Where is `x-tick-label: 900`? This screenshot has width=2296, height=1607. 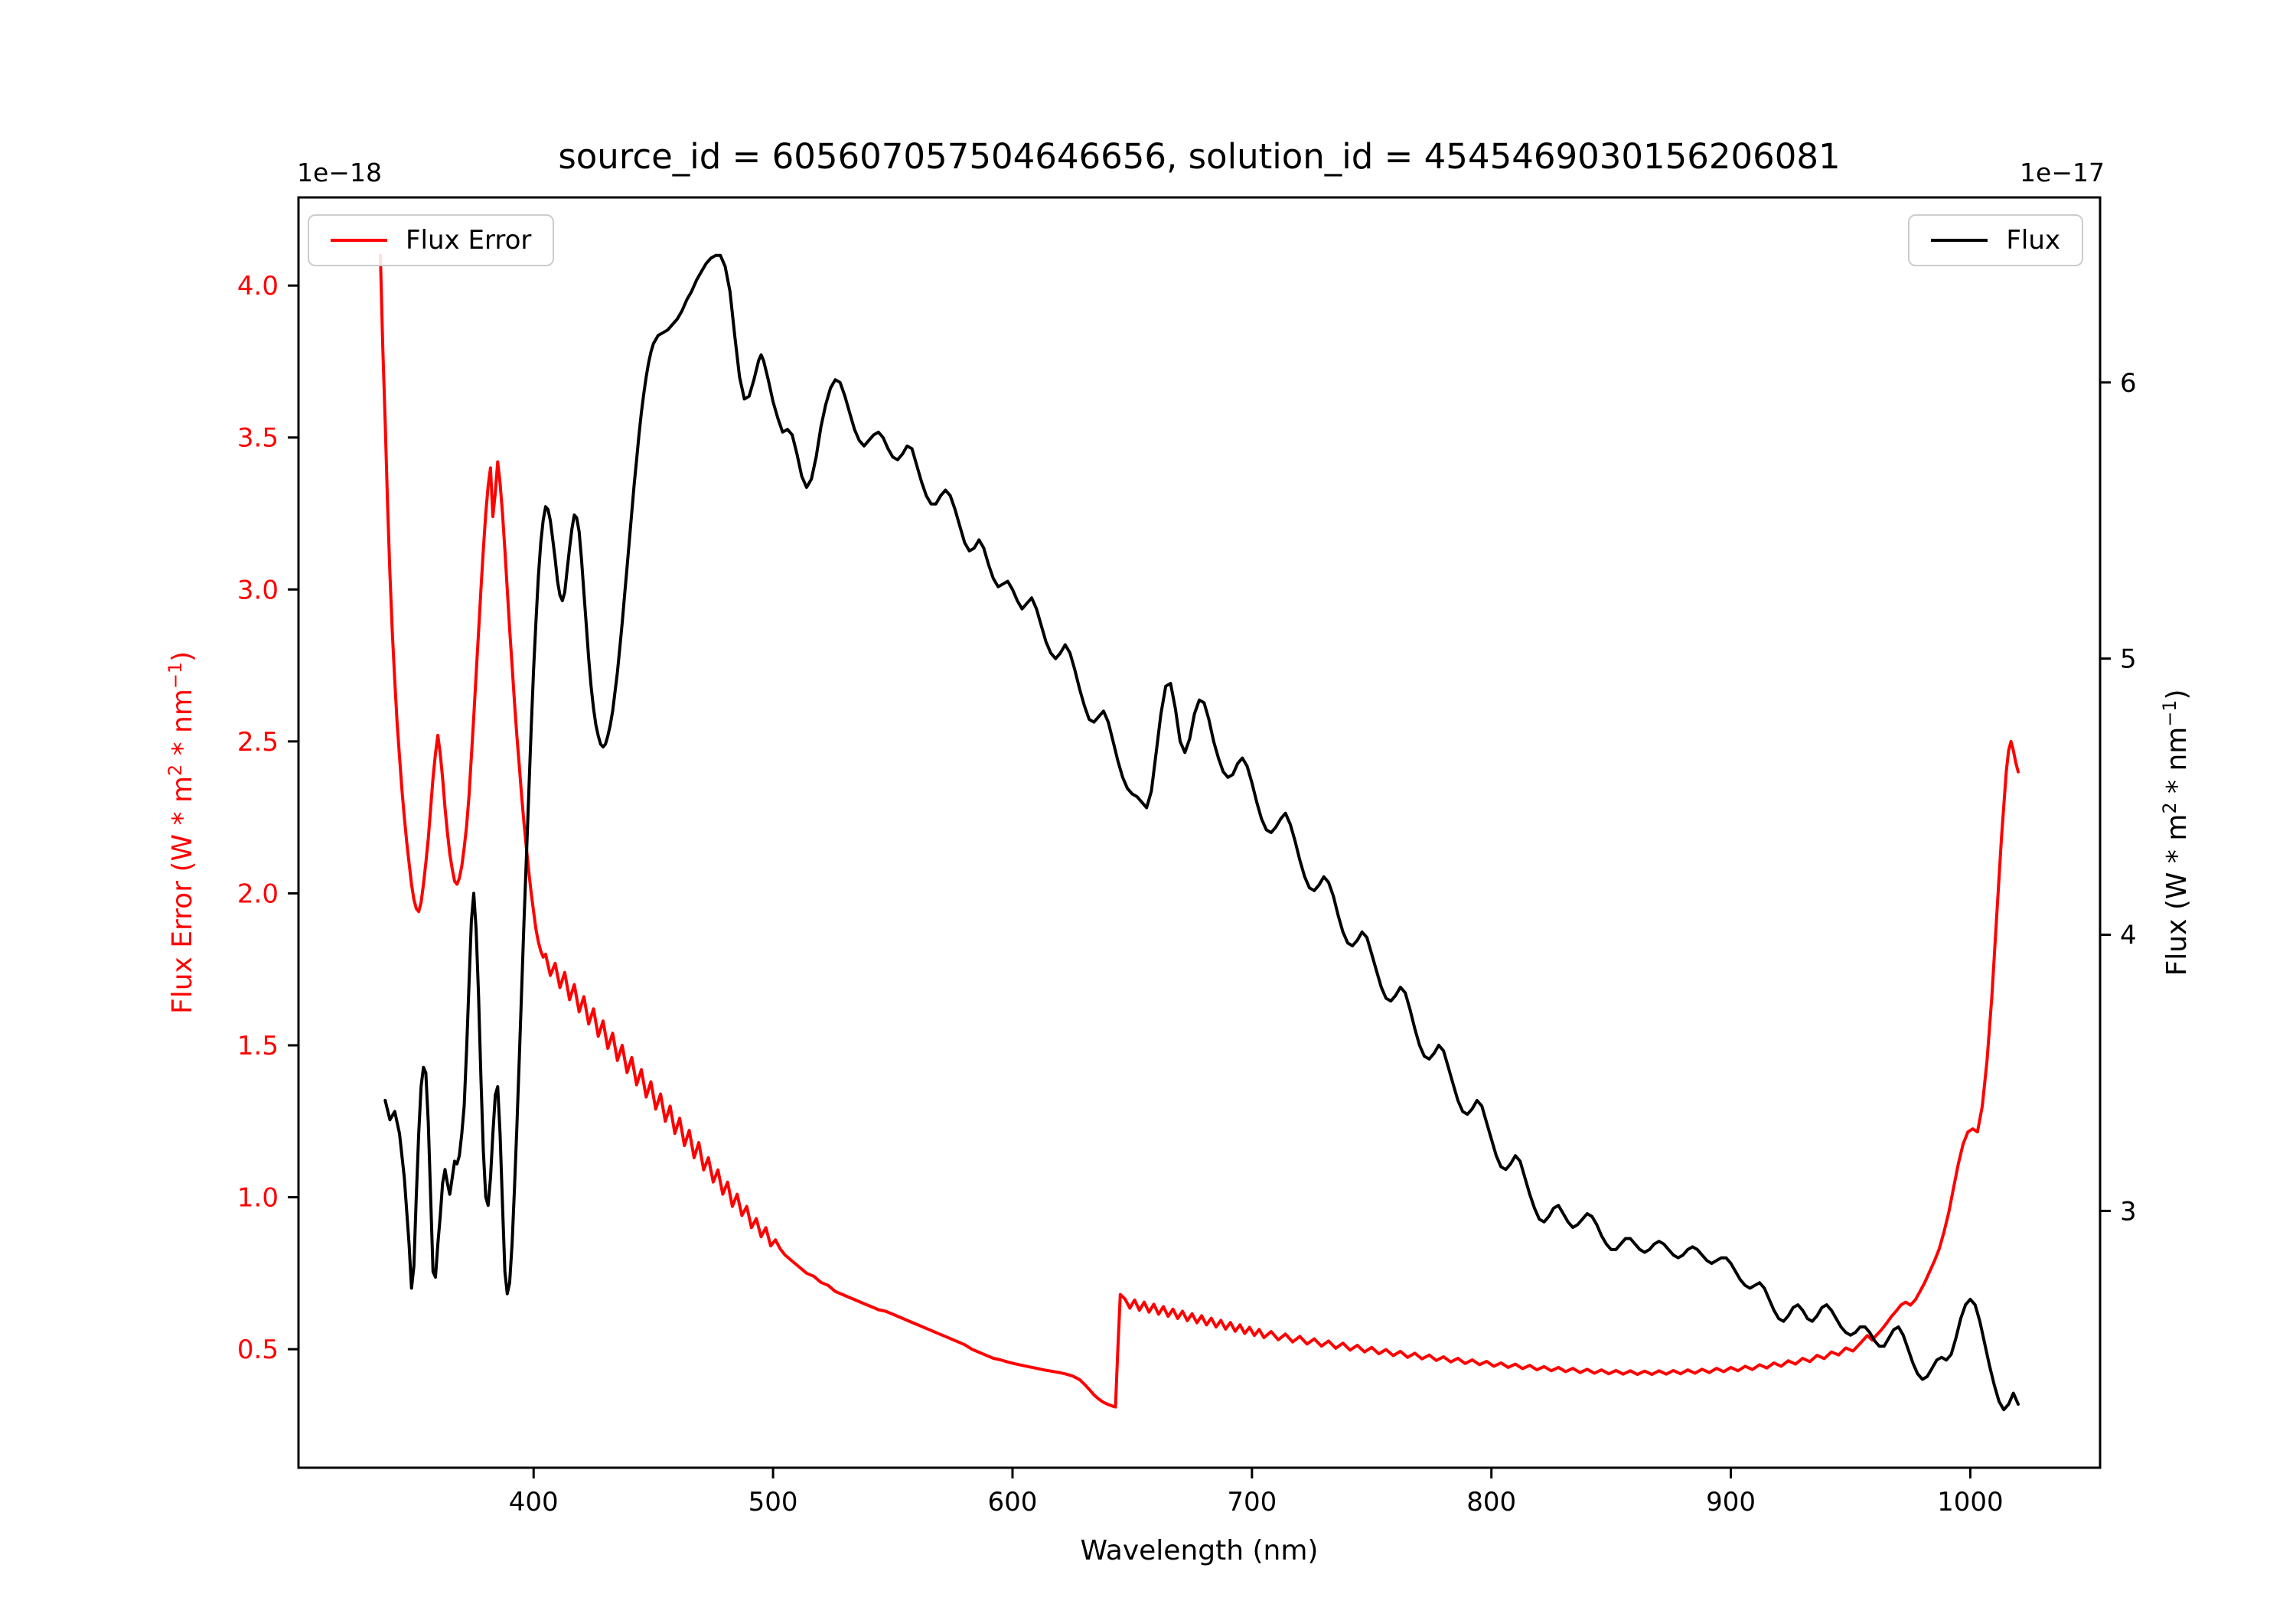
x-tick-label: 900 is located at coordinates (1731, 1502).